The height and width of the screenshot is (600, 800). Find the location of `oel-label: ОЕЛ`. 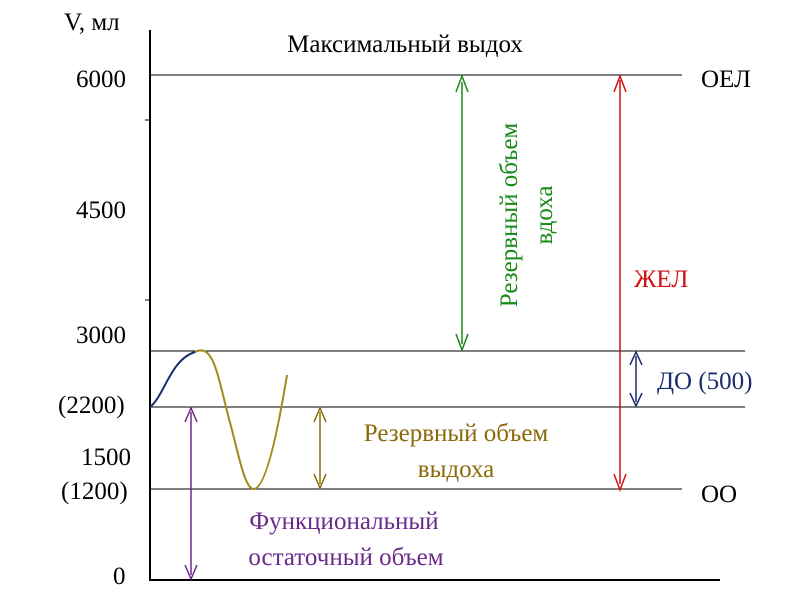

oel-label: ОЕЛ is located at coordinates (726, 79).